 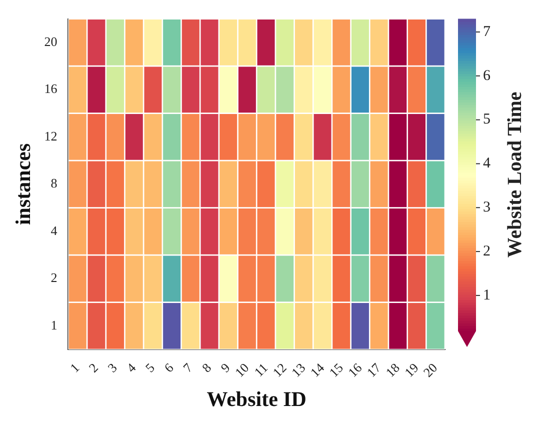 I want to click on x-tick-label: 9, so click(x=225, y=368).